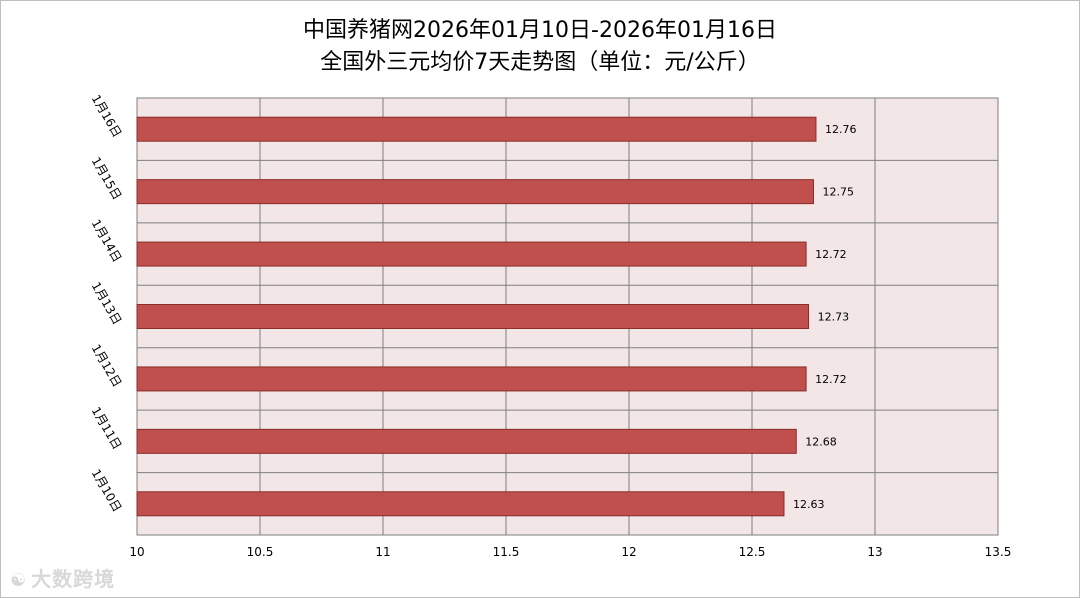 The width and height of the screenshot is (1080, 598). Describe the element at coordinates (809, 504) in the screenshot. I see `data-label: 12.63` at that location.